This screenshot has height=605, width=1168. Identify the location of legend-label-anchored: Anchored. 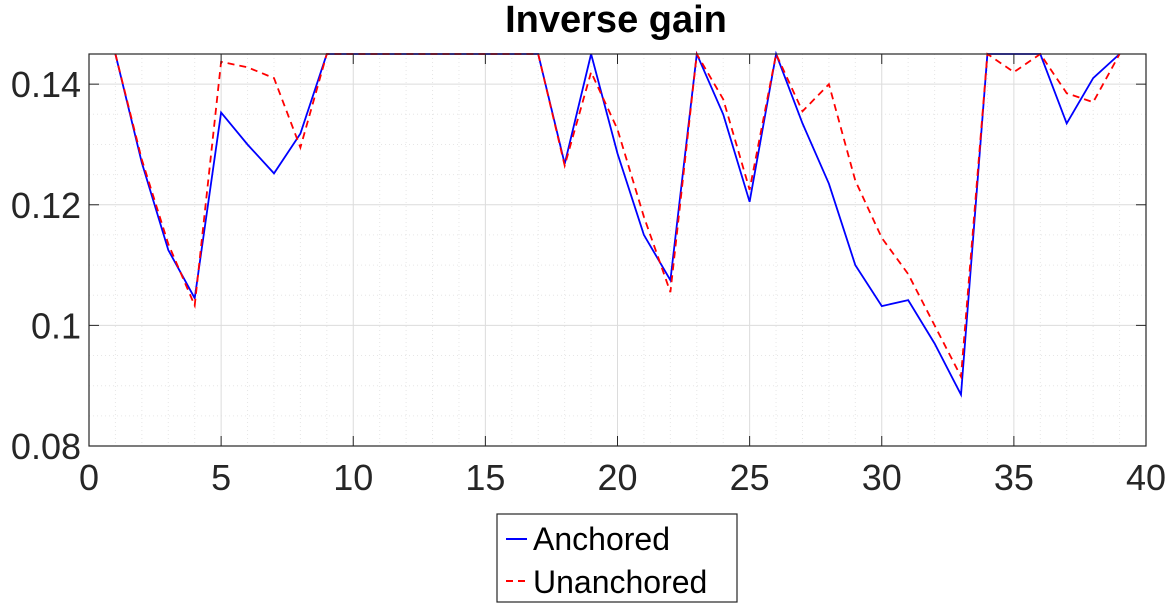
(601, 539).